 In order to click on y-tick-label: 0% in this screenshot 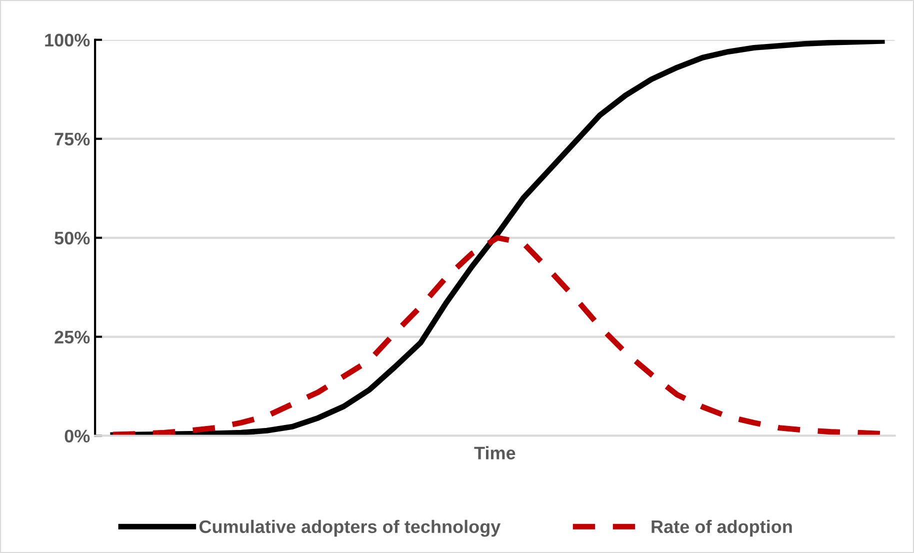, I will do `click(77, 436)`.